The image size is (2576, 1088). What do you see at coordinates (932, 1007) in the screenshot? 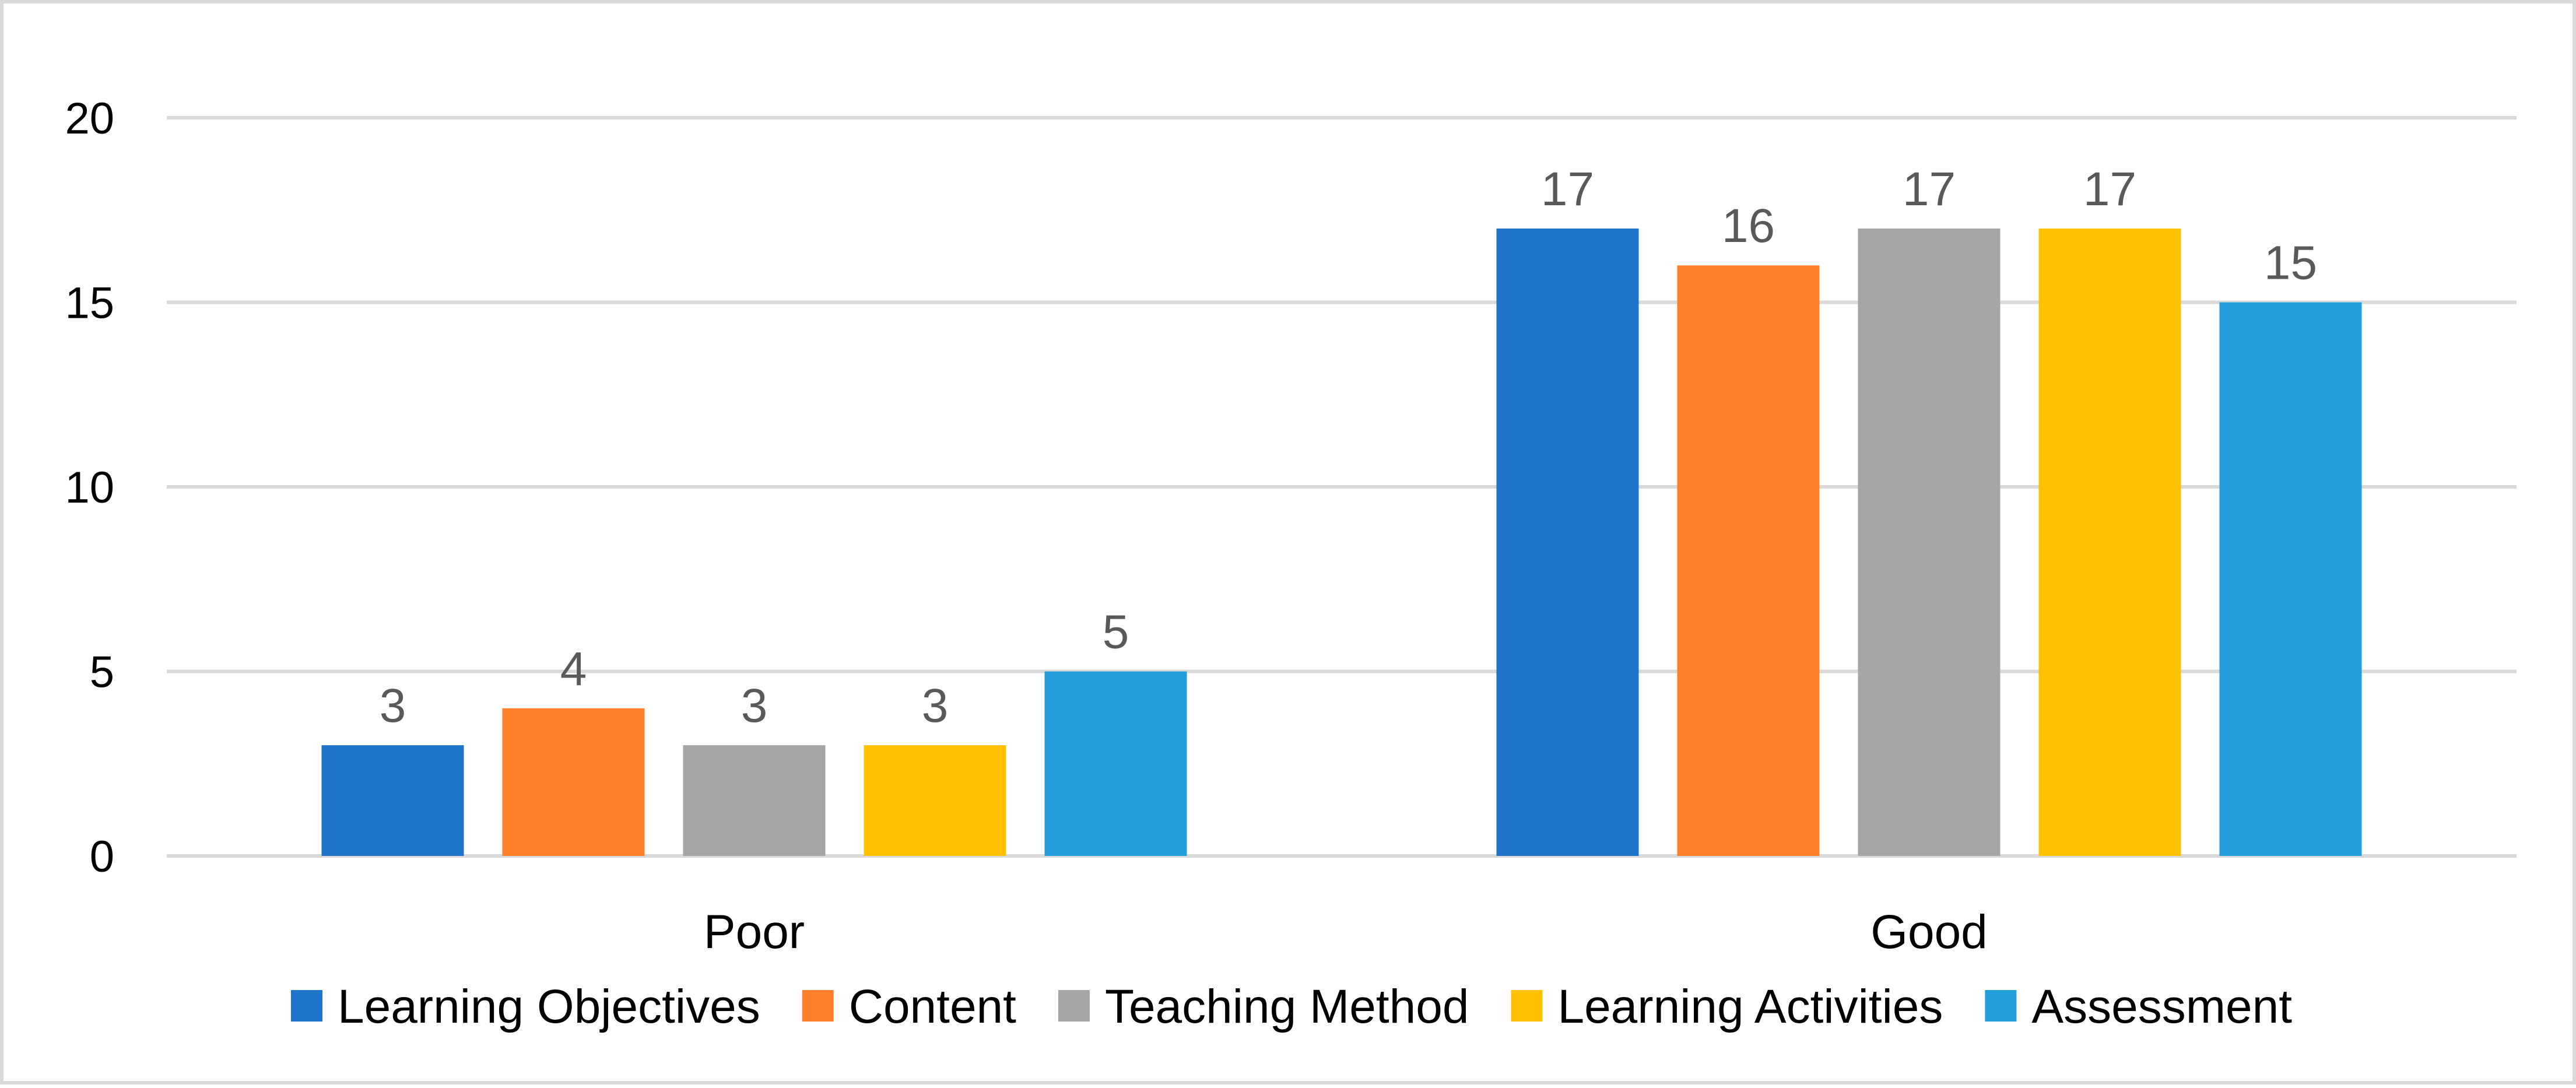
I see `legend-label: Content` at bounding box center [932, 1007].